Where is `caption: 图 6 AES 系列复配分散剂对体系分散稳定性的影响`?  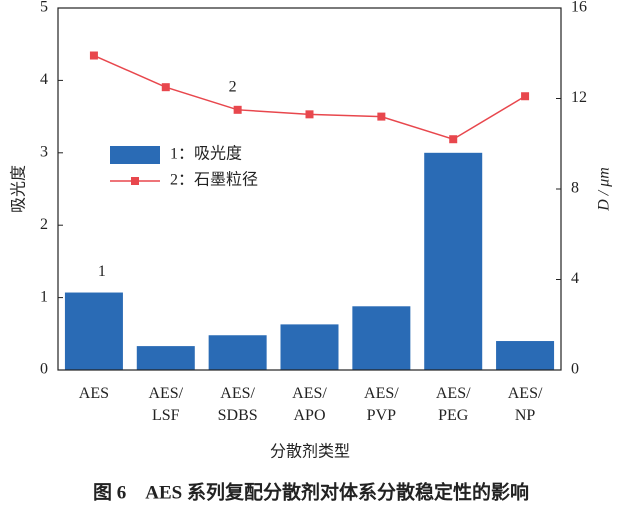 caption: 图 6 AES 系列复配分散剂对体系分散稳定性的影响 is located at coordinates (311, 491).